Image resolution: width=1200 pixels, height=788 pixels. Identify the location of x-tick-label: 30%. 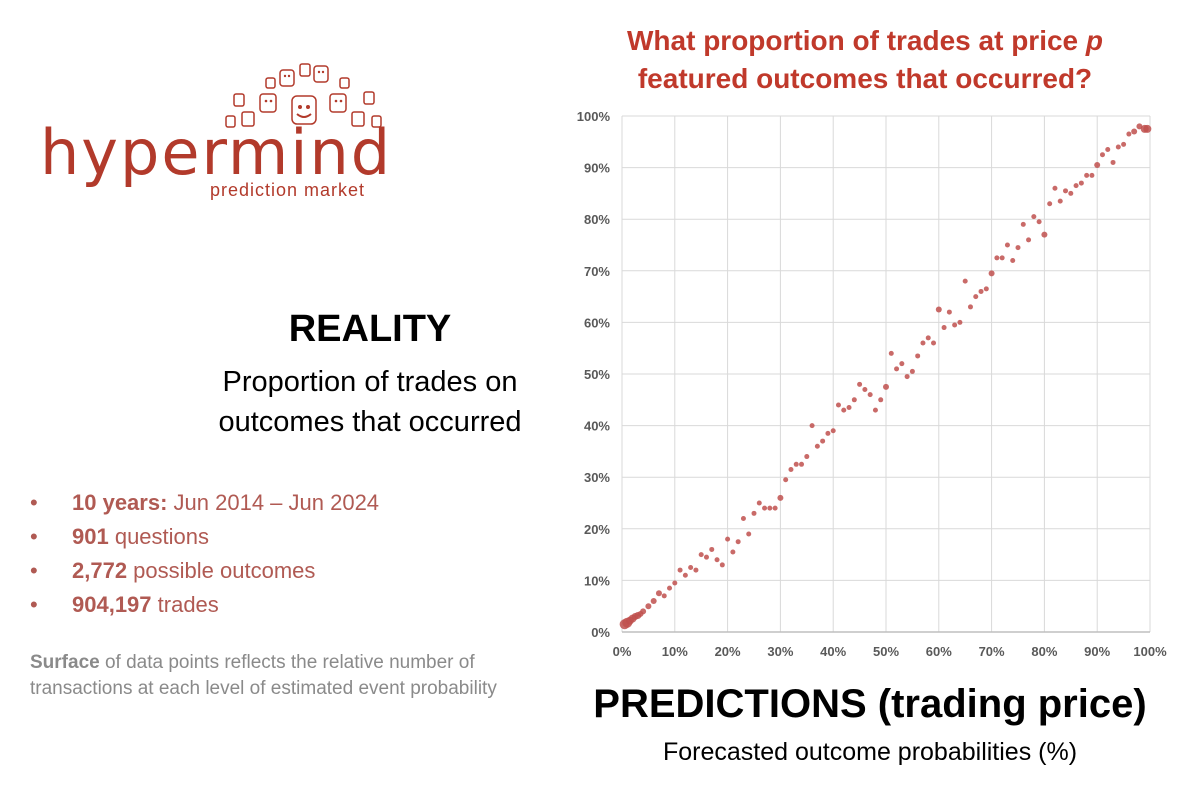
(780, 651).